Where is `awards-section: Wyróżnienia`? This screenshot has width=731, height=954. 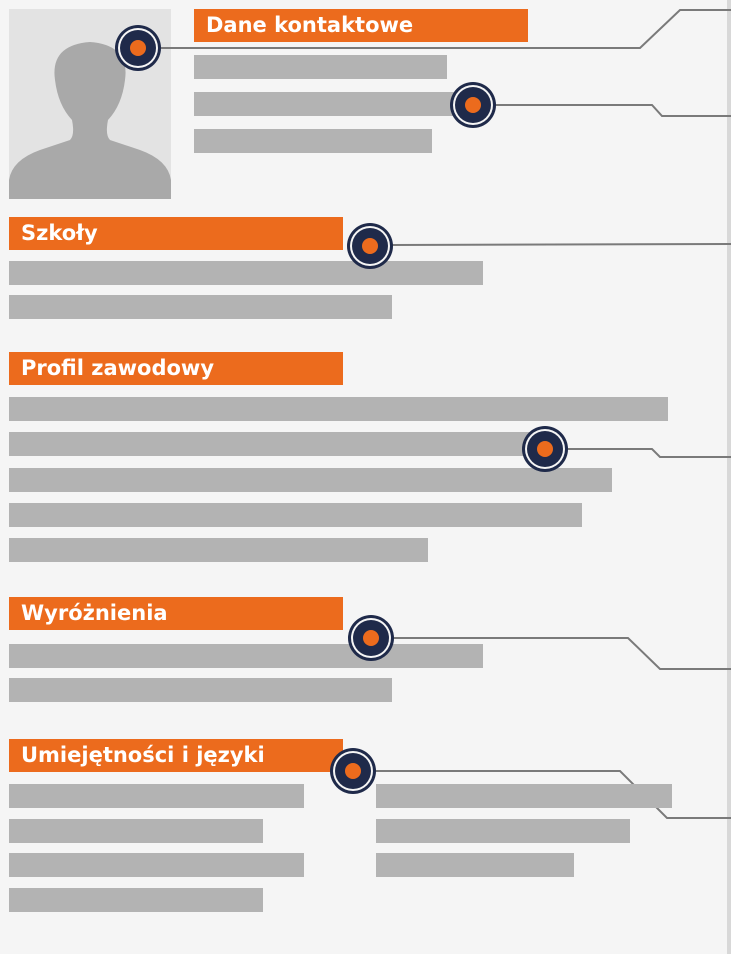 awards-section: Wyróżnienia is located at coordinates (246, 649).